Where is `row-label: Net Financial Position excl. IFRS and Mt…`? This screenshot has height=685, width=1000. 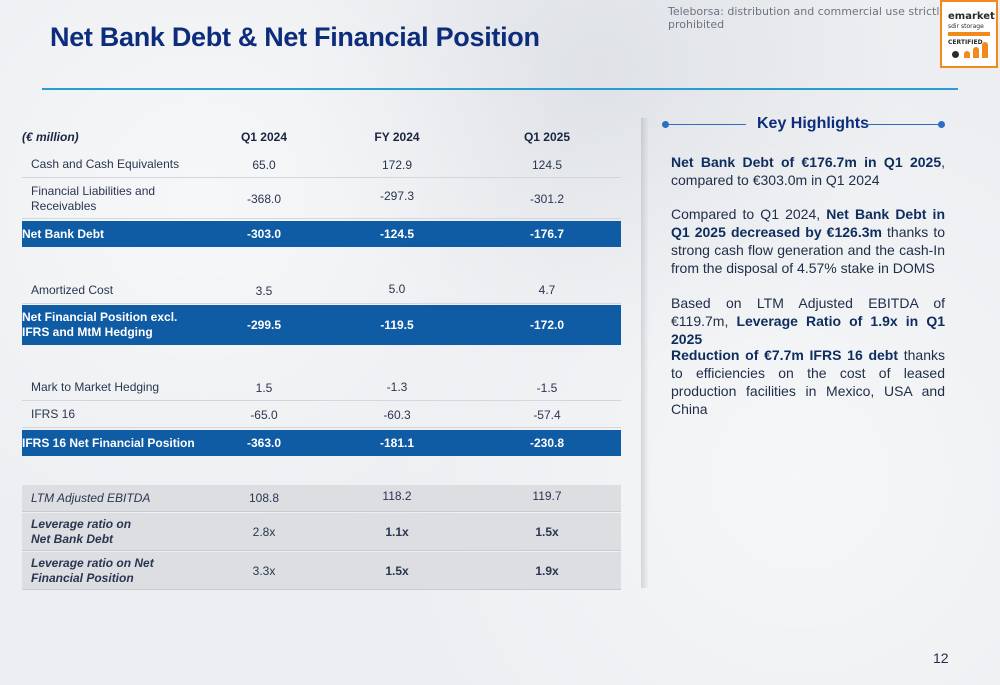
row-label: Net Financial Position excl. IFRS and Mt… is located at coordinates (100, 324).